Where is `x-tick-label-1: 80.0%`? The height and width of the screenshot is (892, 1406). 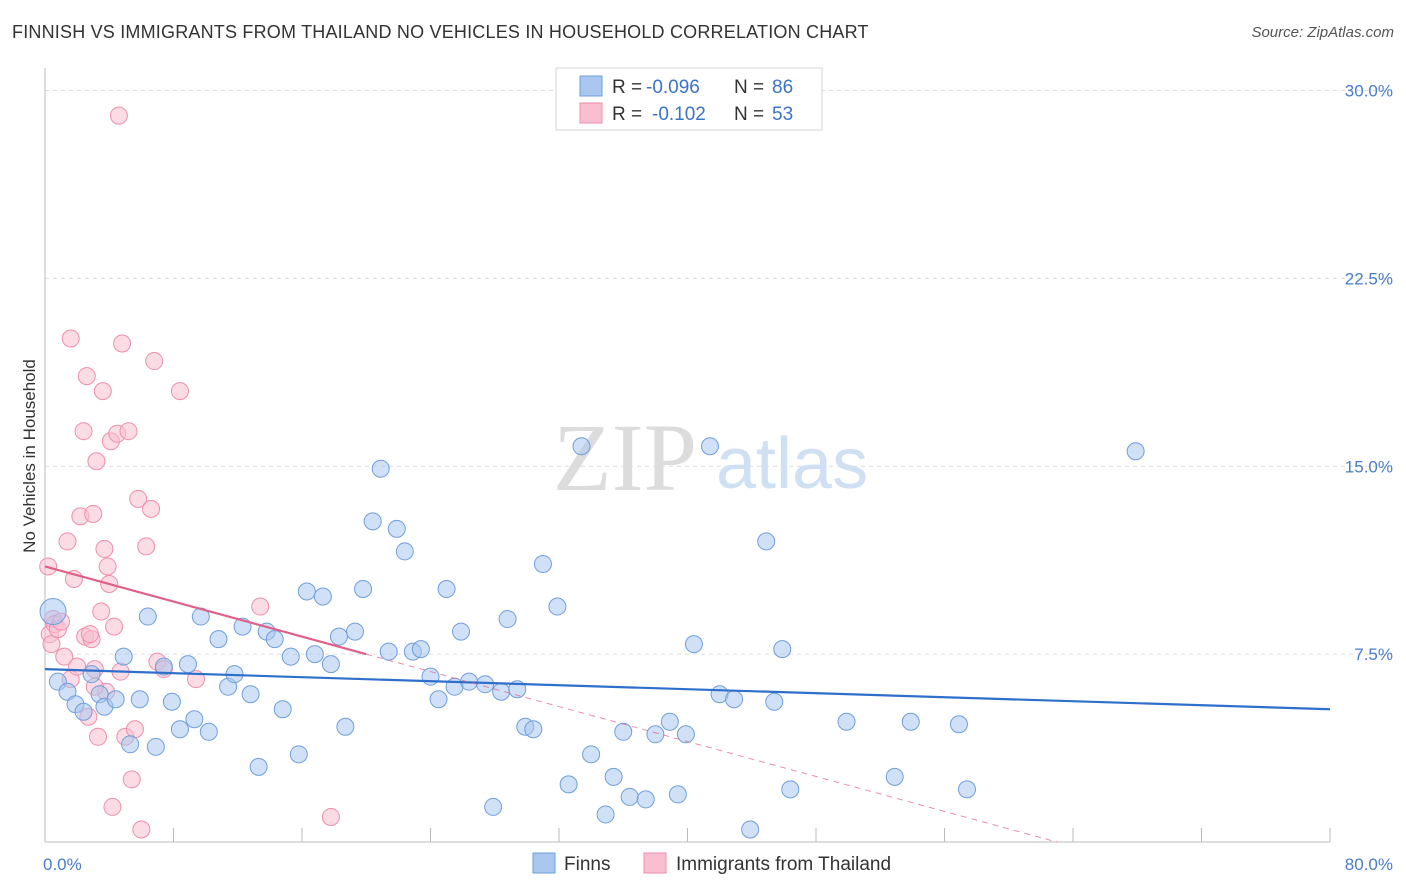
x-tick-label-1: 80.0% is located at coordinates (1369, 864).